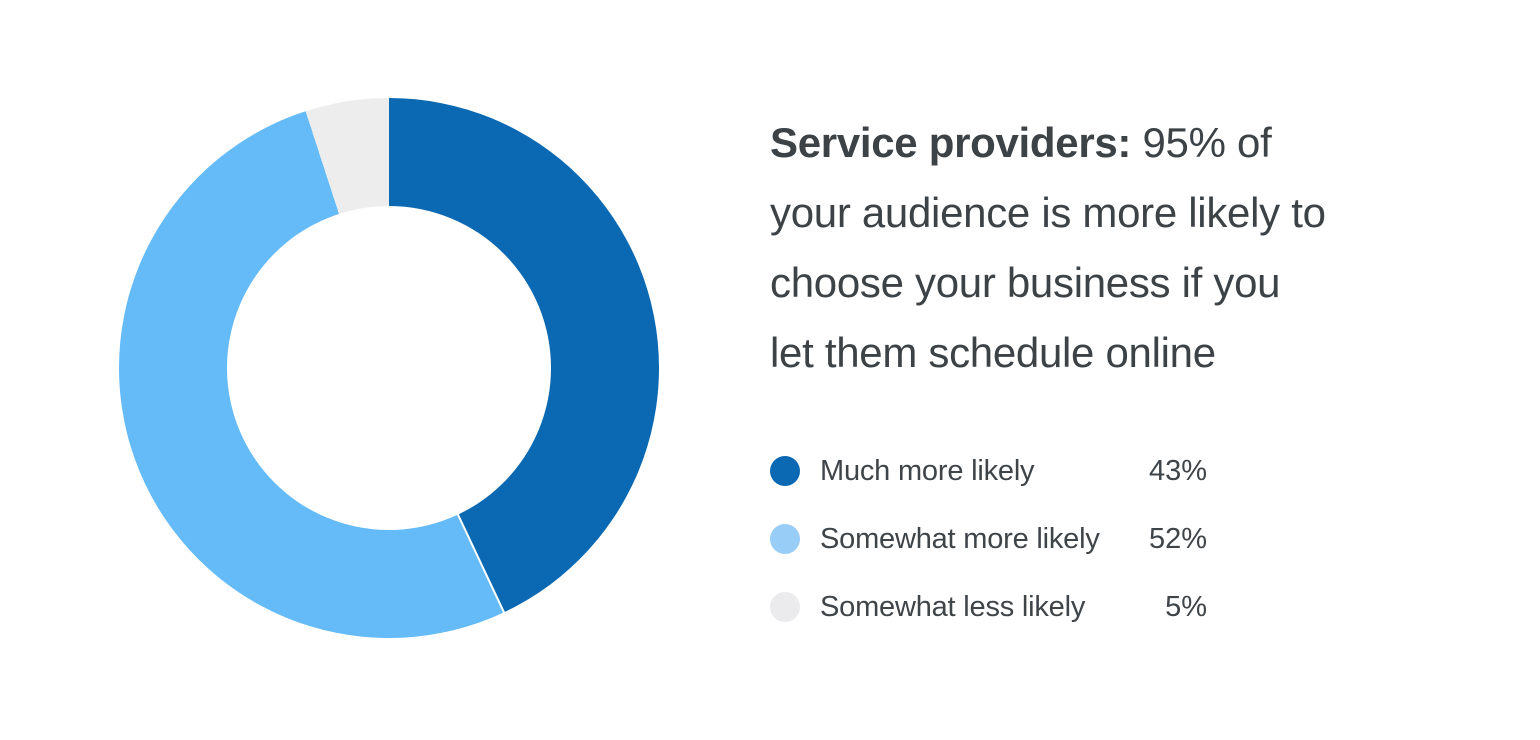 The width and height of the screenshot is (1540, 740). What do you see at coordinates (960, 538) in the screenshot?
I see `legend-label: Somewhat more likely` at bounding box center [960, 538].